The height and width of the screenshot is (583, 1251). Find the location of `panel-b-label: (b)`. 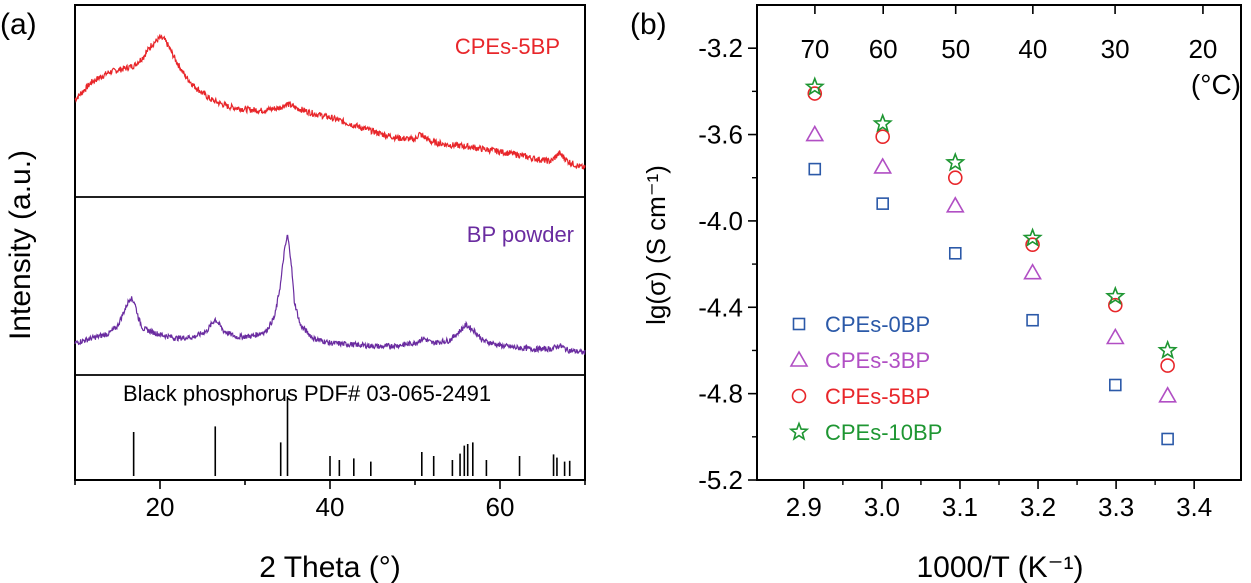

panel-b-label: (b) is located at coordinates (648, 24).